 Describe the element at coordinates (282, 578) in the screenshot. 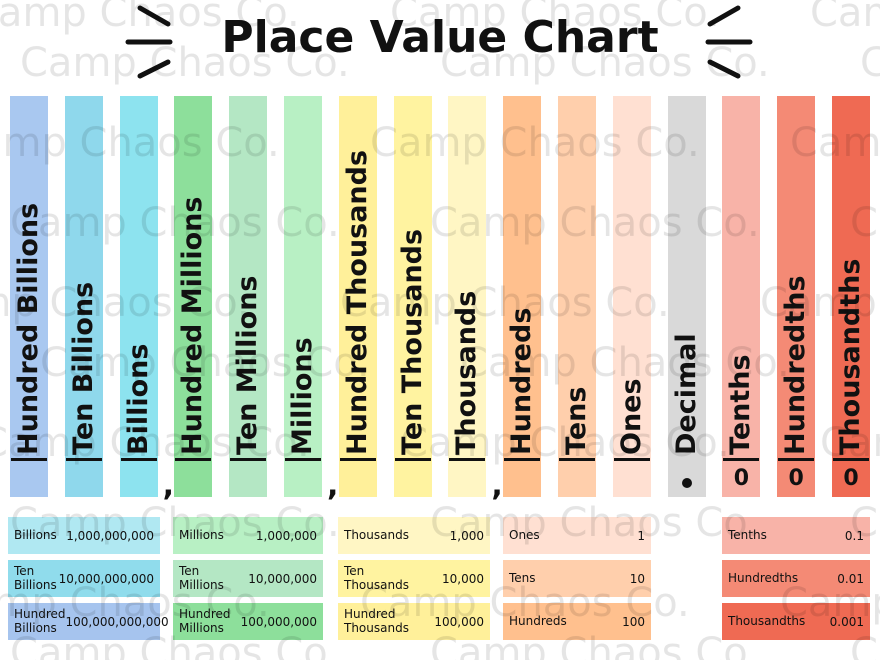

I see `row-value: 10,000,000` at that location.